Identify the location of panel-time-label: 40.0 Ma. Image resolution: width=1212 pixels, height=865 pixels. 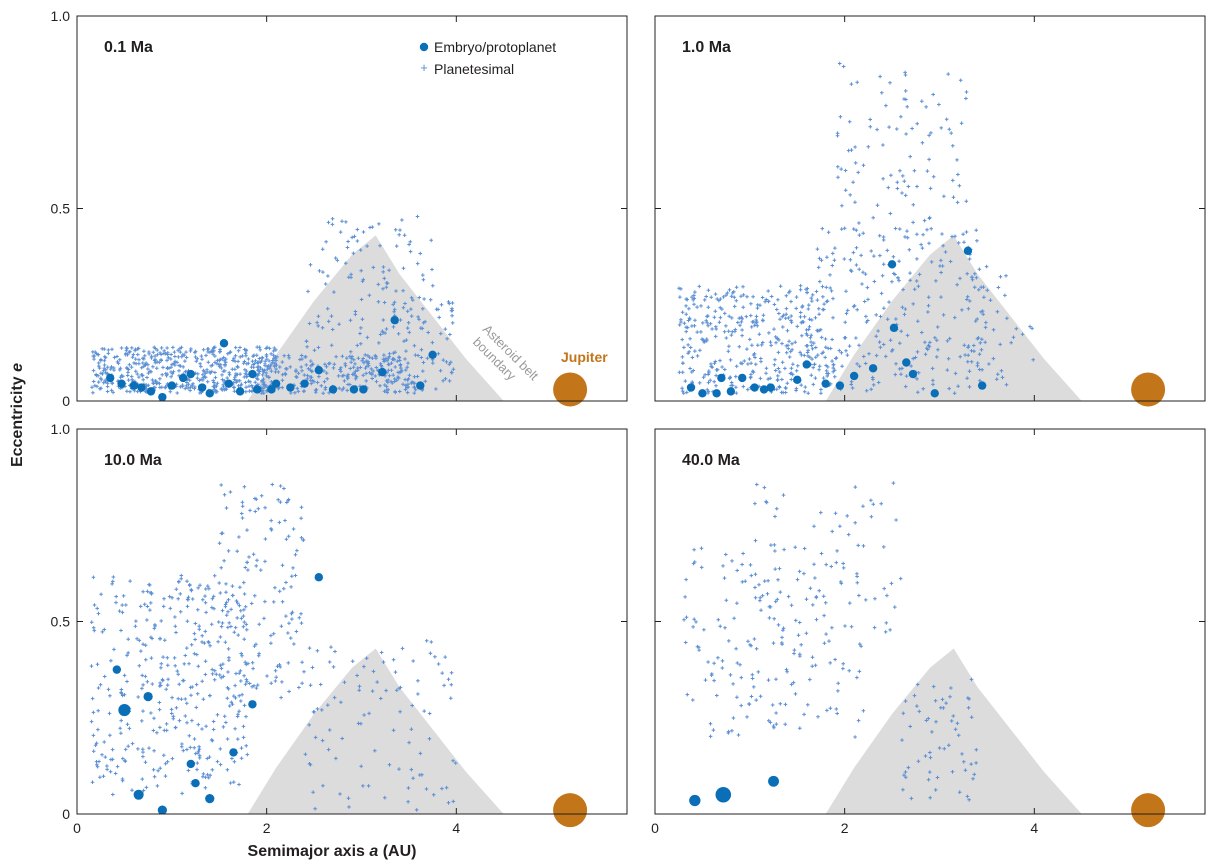
(711, 460).